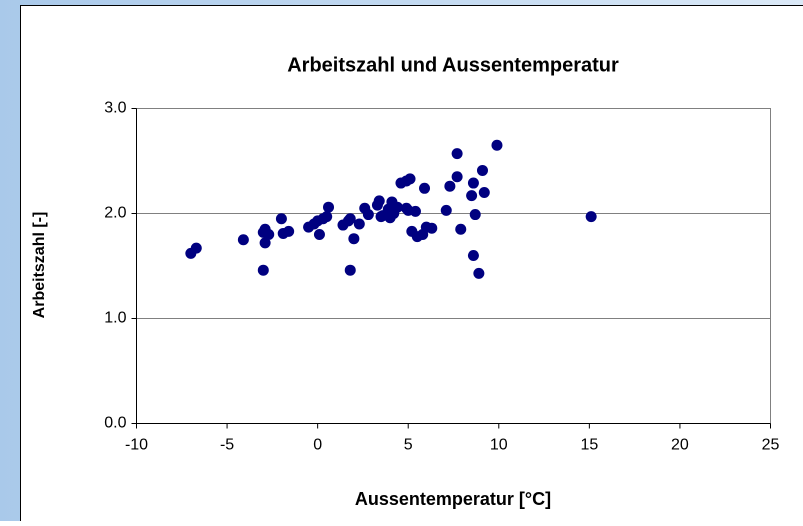 This screenshot has width=803, height=526. Describe the element at coordinates (453, 499) in the screenshot. I see `x-axis-label: Aussentemperatur [°C]` at that location.